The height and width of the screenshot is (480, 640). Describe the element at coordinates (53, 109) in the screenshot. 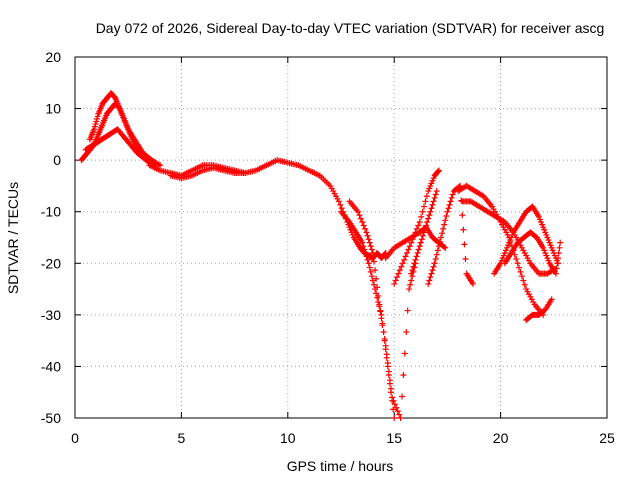

I see `y-tick-label: 10` at that location.